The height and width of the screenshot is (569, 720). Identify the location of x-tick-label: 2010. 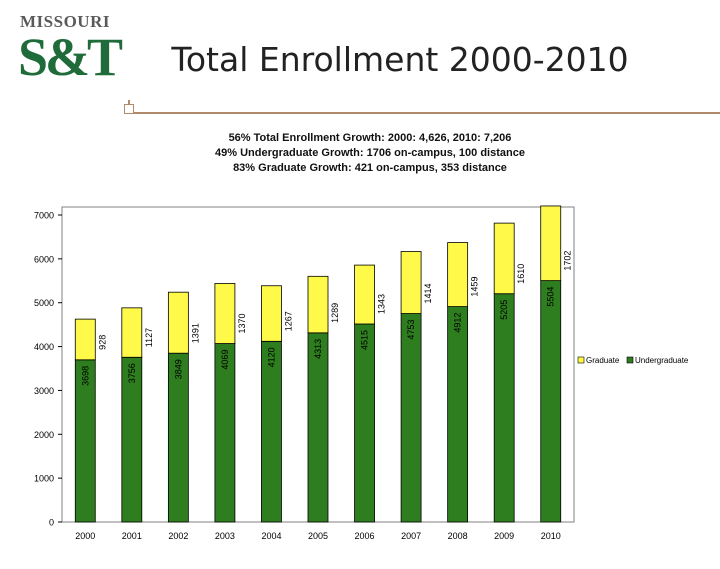
(551, 536).